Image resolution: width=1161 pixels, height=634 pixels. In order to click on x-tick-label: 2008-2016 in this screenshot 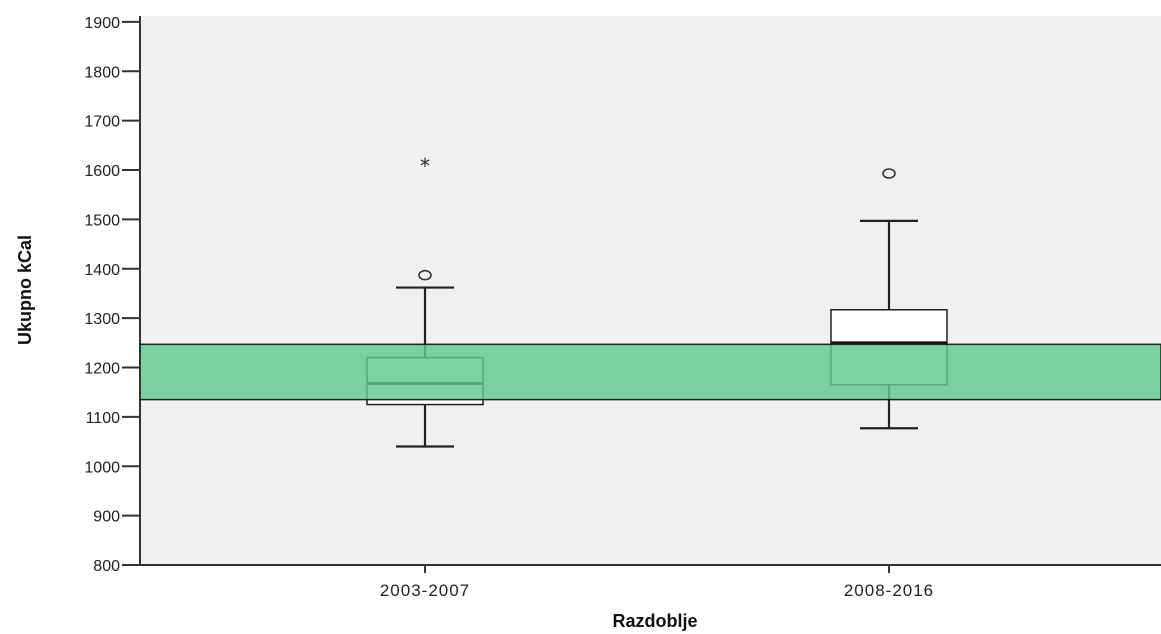, I will do `click(889, 590)`.